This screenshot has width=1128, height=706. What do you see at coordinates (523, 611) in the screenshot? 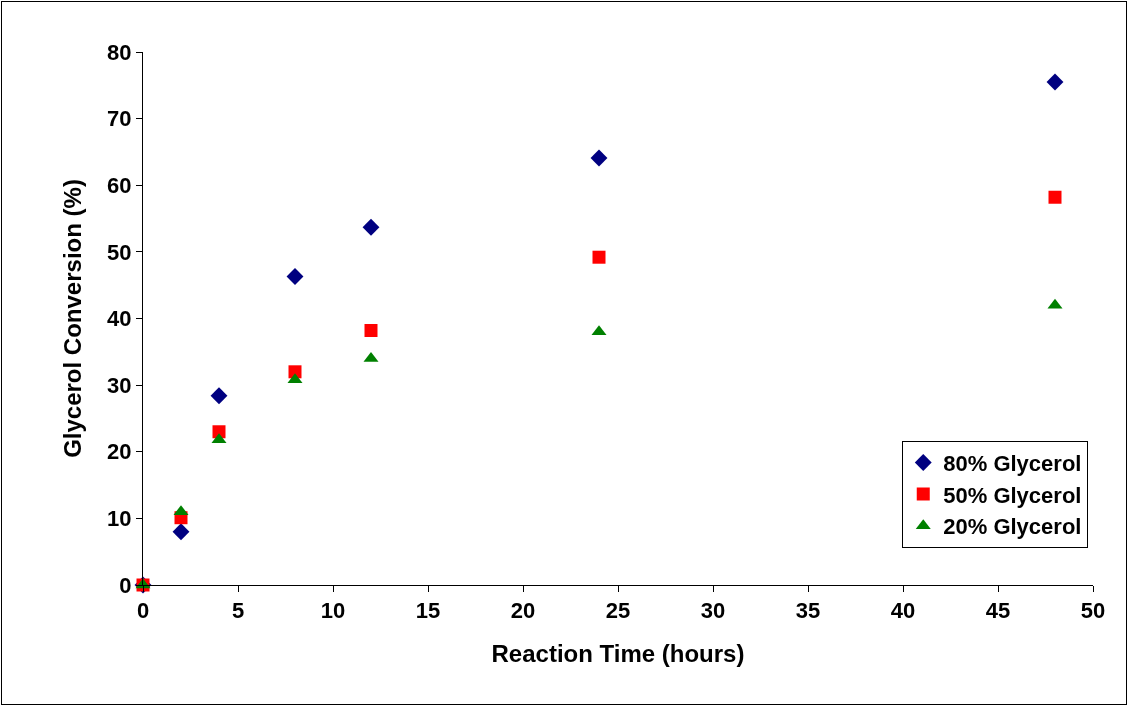
I see `x-tick-label: 20` at bounding box center [523, 611].